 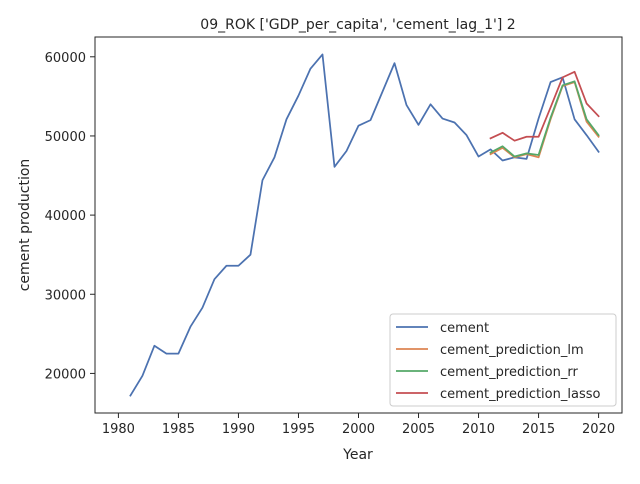 I want to click on legend-label: cement_prediction_lm, so click(x=512, y=350).